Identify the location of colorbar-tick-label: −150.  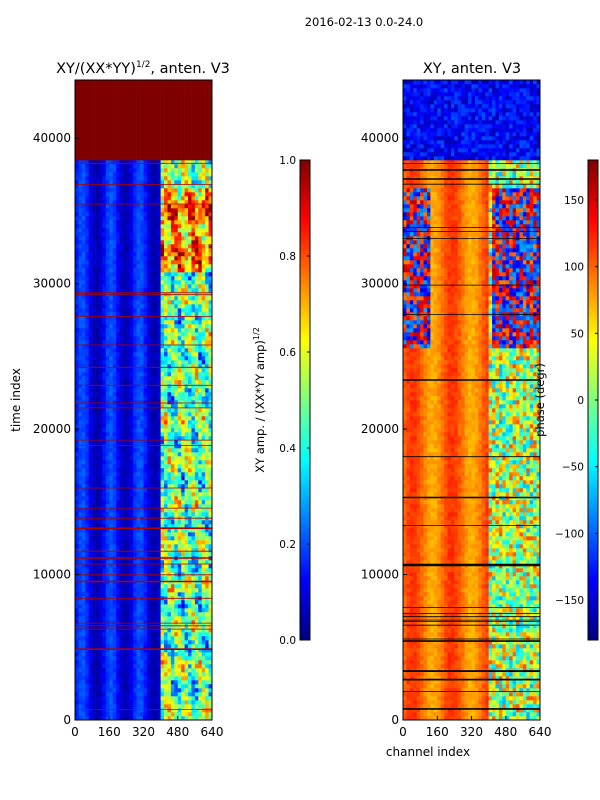
(569, 601).